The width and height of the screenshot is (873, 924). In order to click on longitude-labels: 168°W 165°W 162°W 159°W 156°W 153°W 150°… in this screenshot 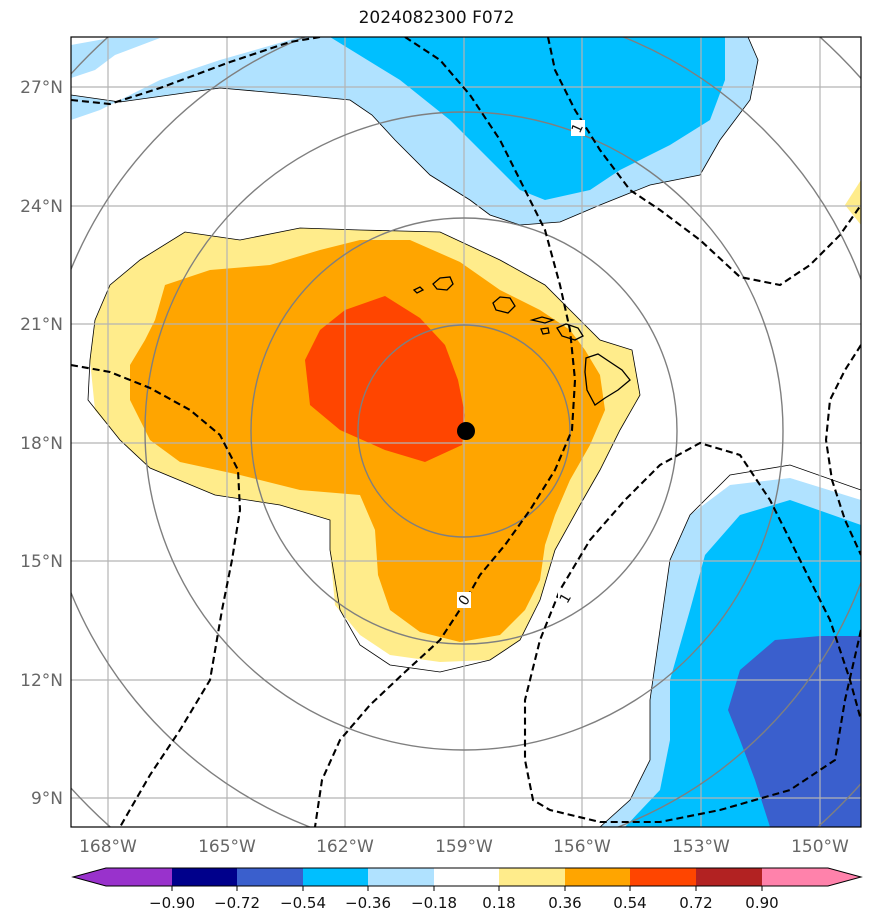, I will do `click(464, 847)`.